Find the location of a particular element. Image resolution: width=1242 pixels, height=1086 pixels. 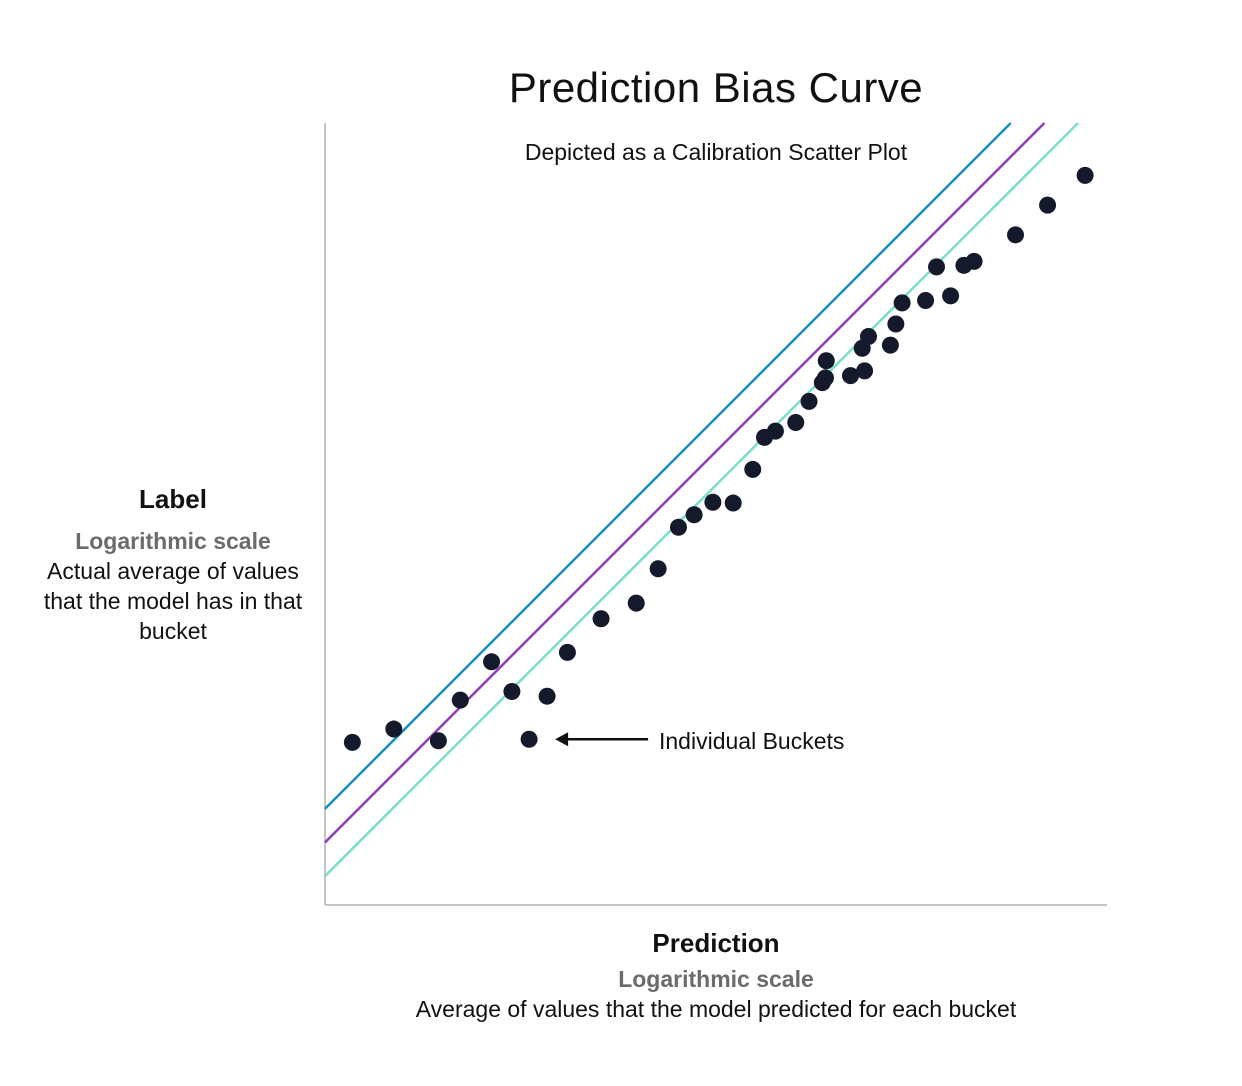

annotation-arrow-head is located at coordinates (562, 739).